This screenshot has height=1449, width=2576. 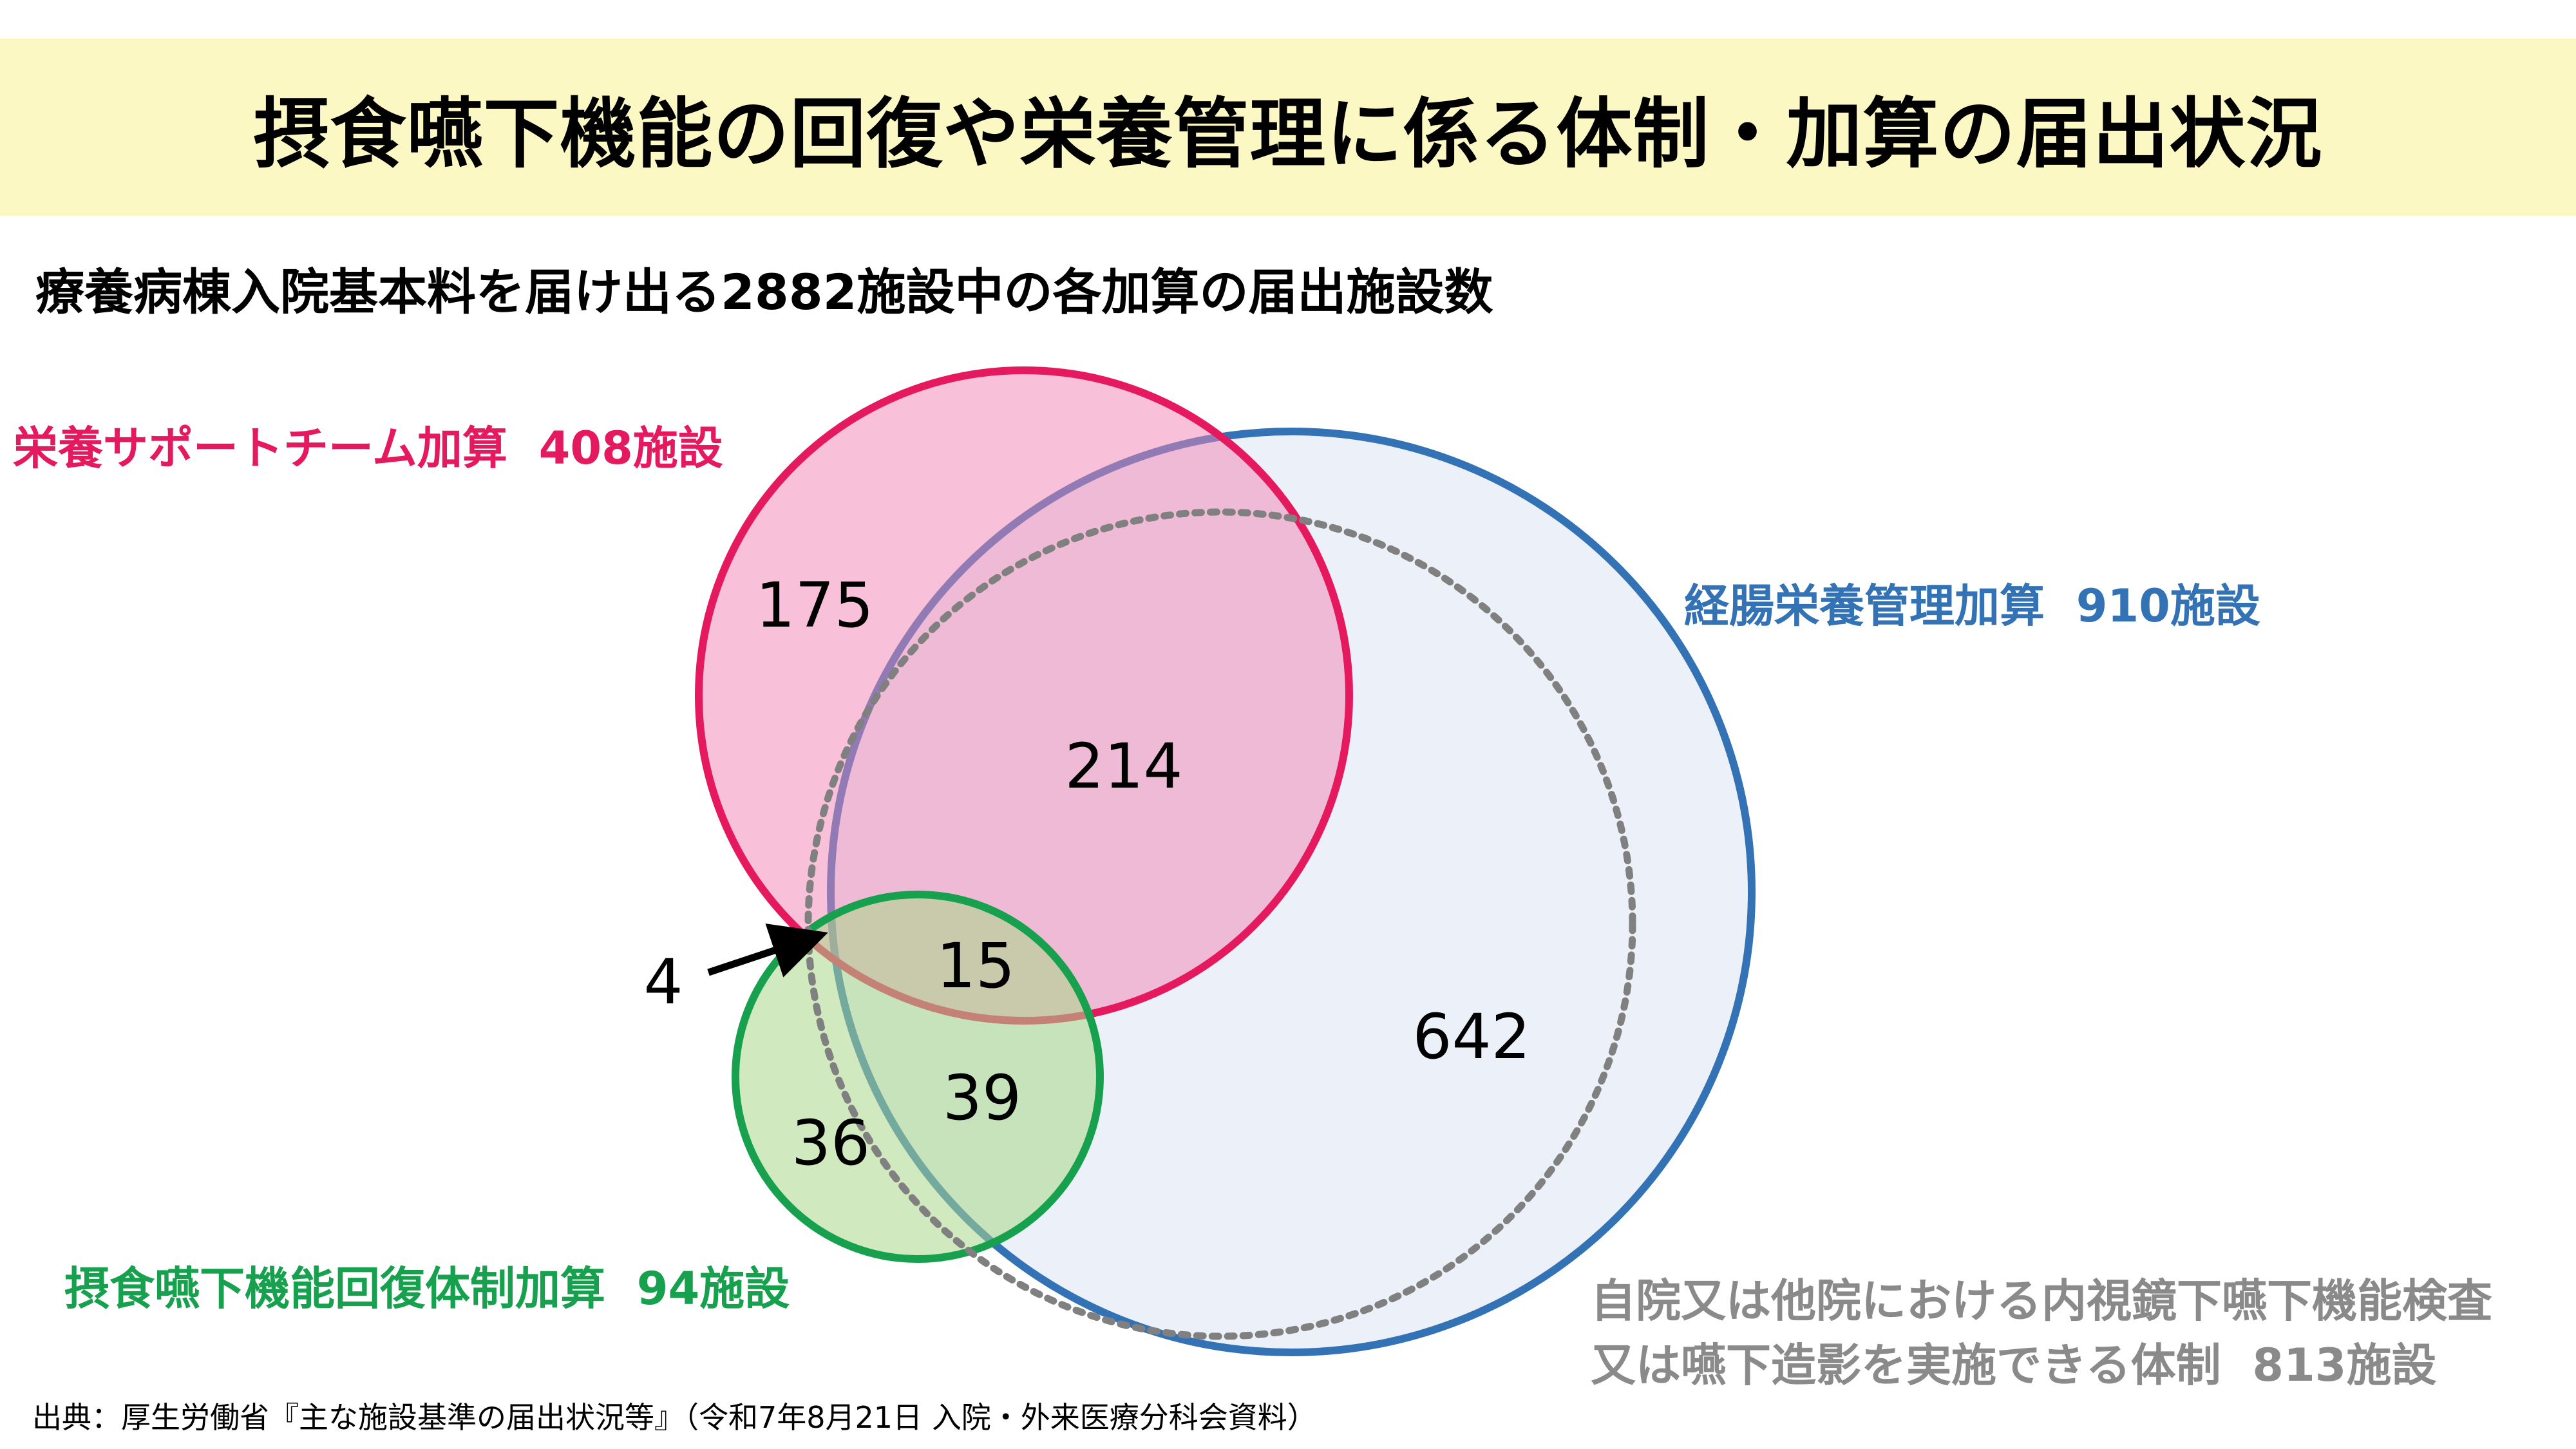 I want to click on enteral-label-name: 経腸栄養管理加算, so click(x=1865, y=606).